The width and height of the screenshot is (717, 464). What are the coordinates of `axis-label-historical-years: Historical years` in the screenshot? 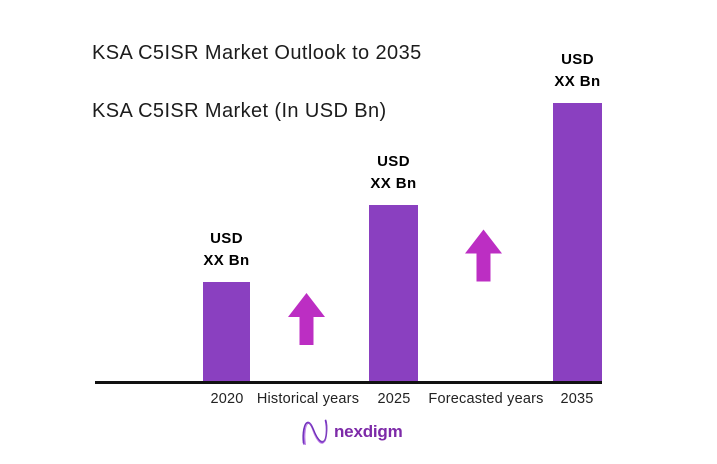 It's located at (308, 399).